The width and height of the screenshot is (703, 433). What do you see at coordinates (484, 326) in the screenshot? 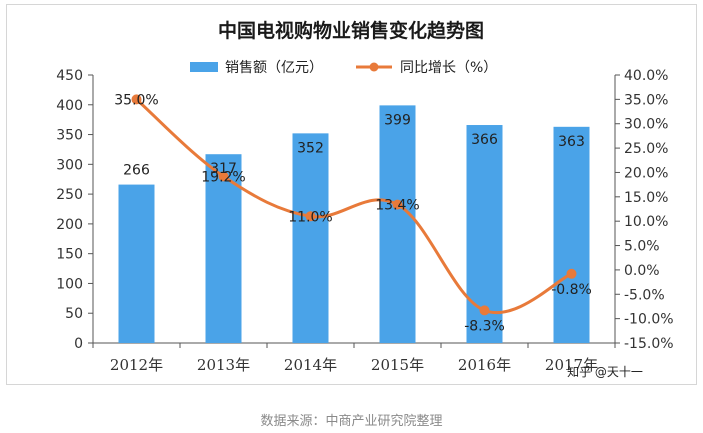
I see `line-data-label: -8.3%` at bounding box center [484, 326].